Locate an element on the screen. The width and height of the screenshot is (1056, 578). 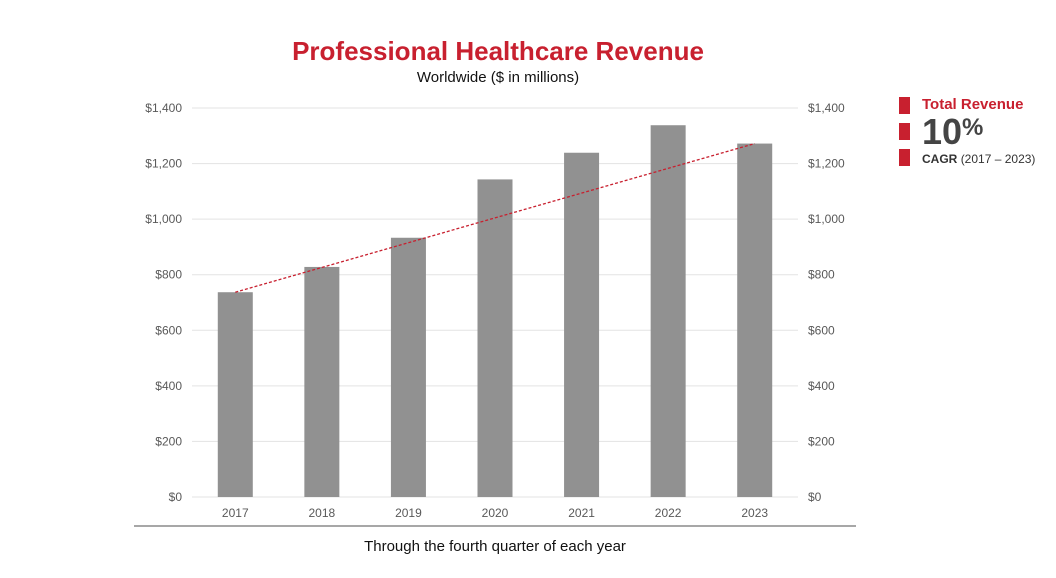
y-tick-label-left: $600 is located at coordinates (168, 330).